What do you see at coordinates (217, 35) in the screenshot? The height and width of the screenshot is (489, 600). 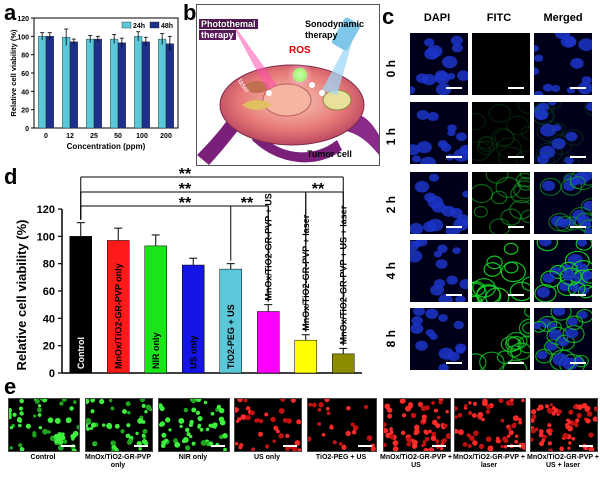 I see `label-photothermal-therapy: therapy` at bounding box center [217, 35].